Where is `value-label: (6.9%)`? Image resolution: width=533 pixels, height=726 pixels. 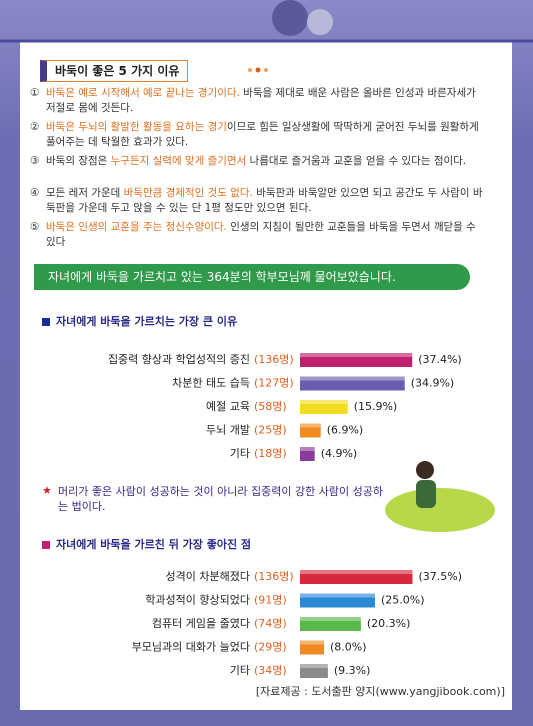 value-label: (6.9%) is located at coordinates (345, 430).